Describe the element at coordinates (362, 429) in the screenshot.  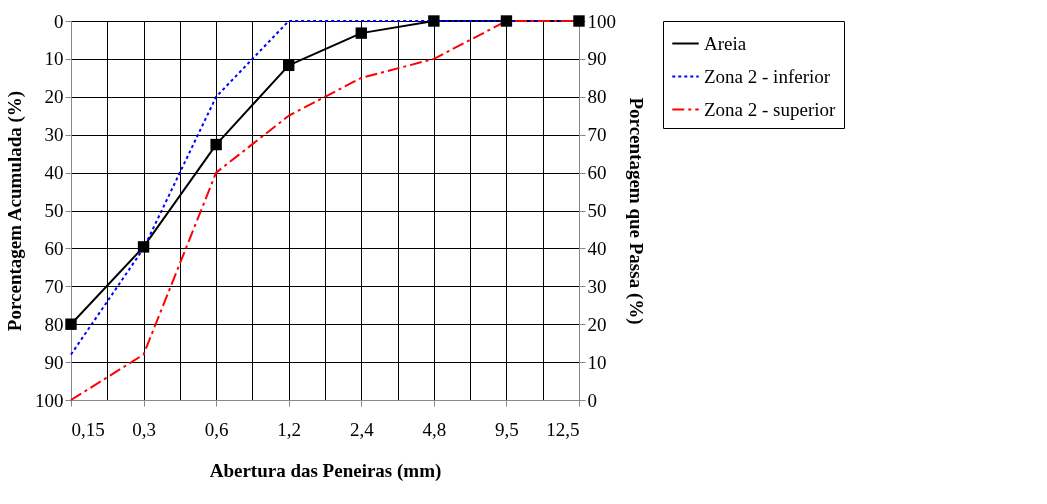
I see `x-tick-label: 2,4` at that location.